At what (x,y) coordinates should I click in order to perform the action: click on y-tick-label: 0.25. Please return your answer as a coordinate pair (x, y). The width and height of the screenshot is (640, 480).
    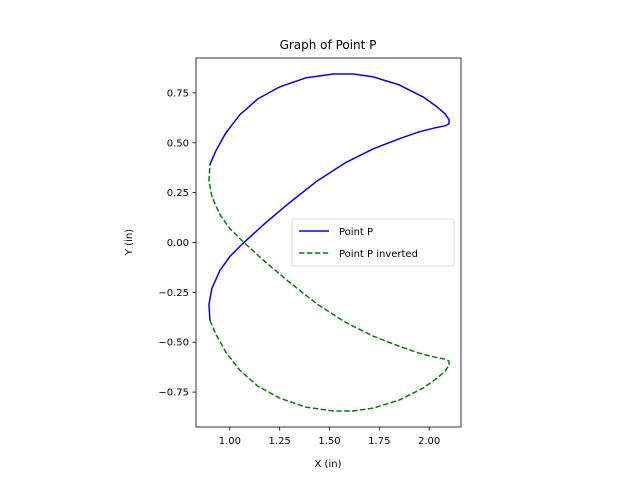
    Looking at the image, I should click on (178, 193).